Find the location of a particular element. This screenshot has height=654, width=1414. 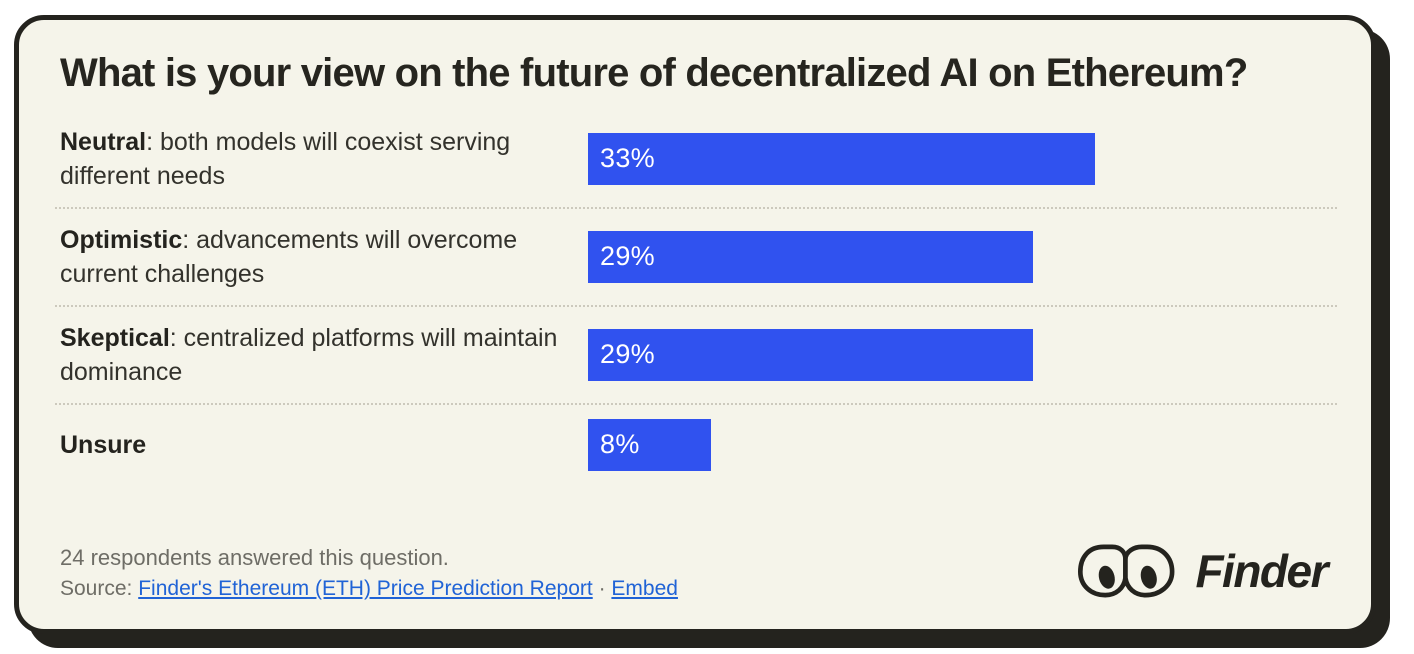

chart-row: Unsure 8% is located at coordinates (696, 445).